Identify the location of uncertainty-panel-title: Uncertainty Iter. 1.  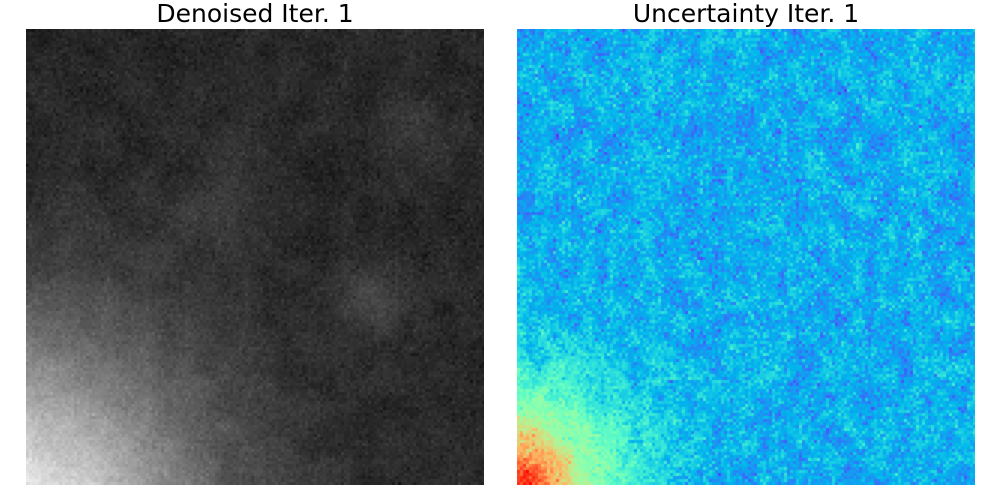
(746, 14).